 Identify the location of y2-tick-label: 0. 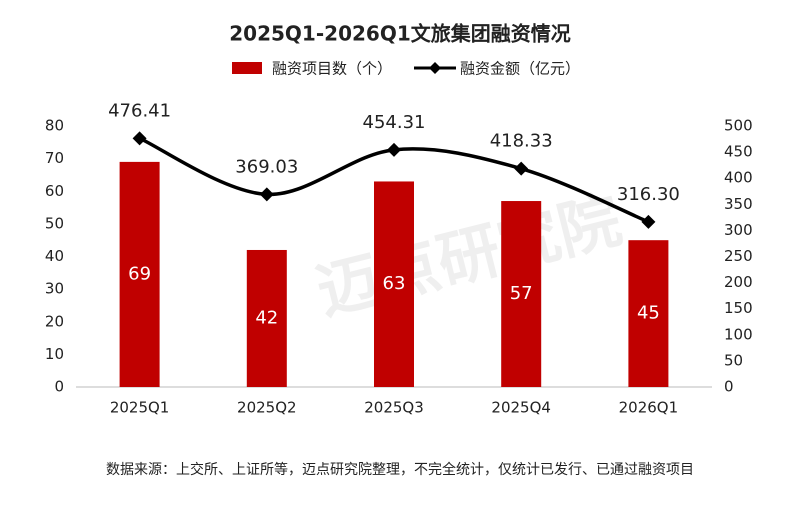
(729, 387).